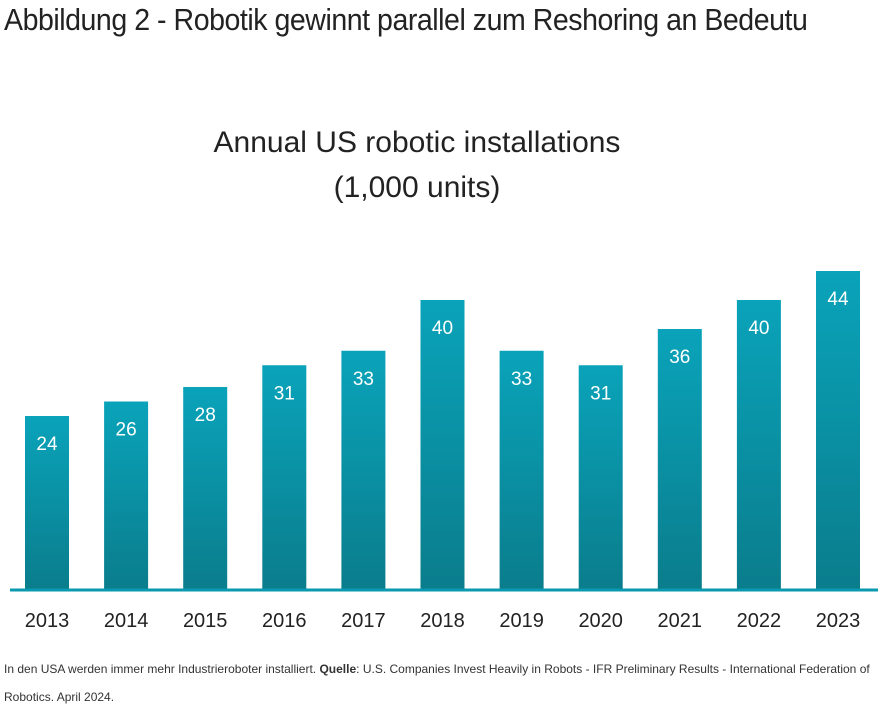 This screenshot has height=711, width=882. What do you see at coordinates (600, 621) in the screenshot?
I see `x-tick-label-2020: 2020` at bounding box center [600, 621].